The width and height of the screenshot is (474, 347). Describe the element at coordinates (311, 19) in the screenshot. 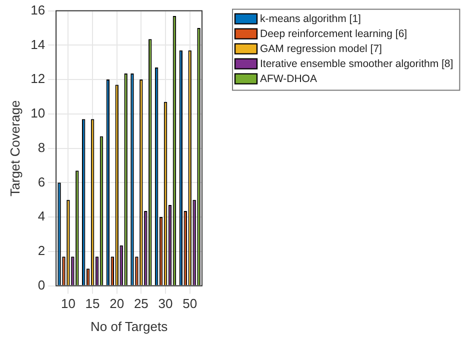

I see `legend-label: k-means algorithm [1]` at that location.